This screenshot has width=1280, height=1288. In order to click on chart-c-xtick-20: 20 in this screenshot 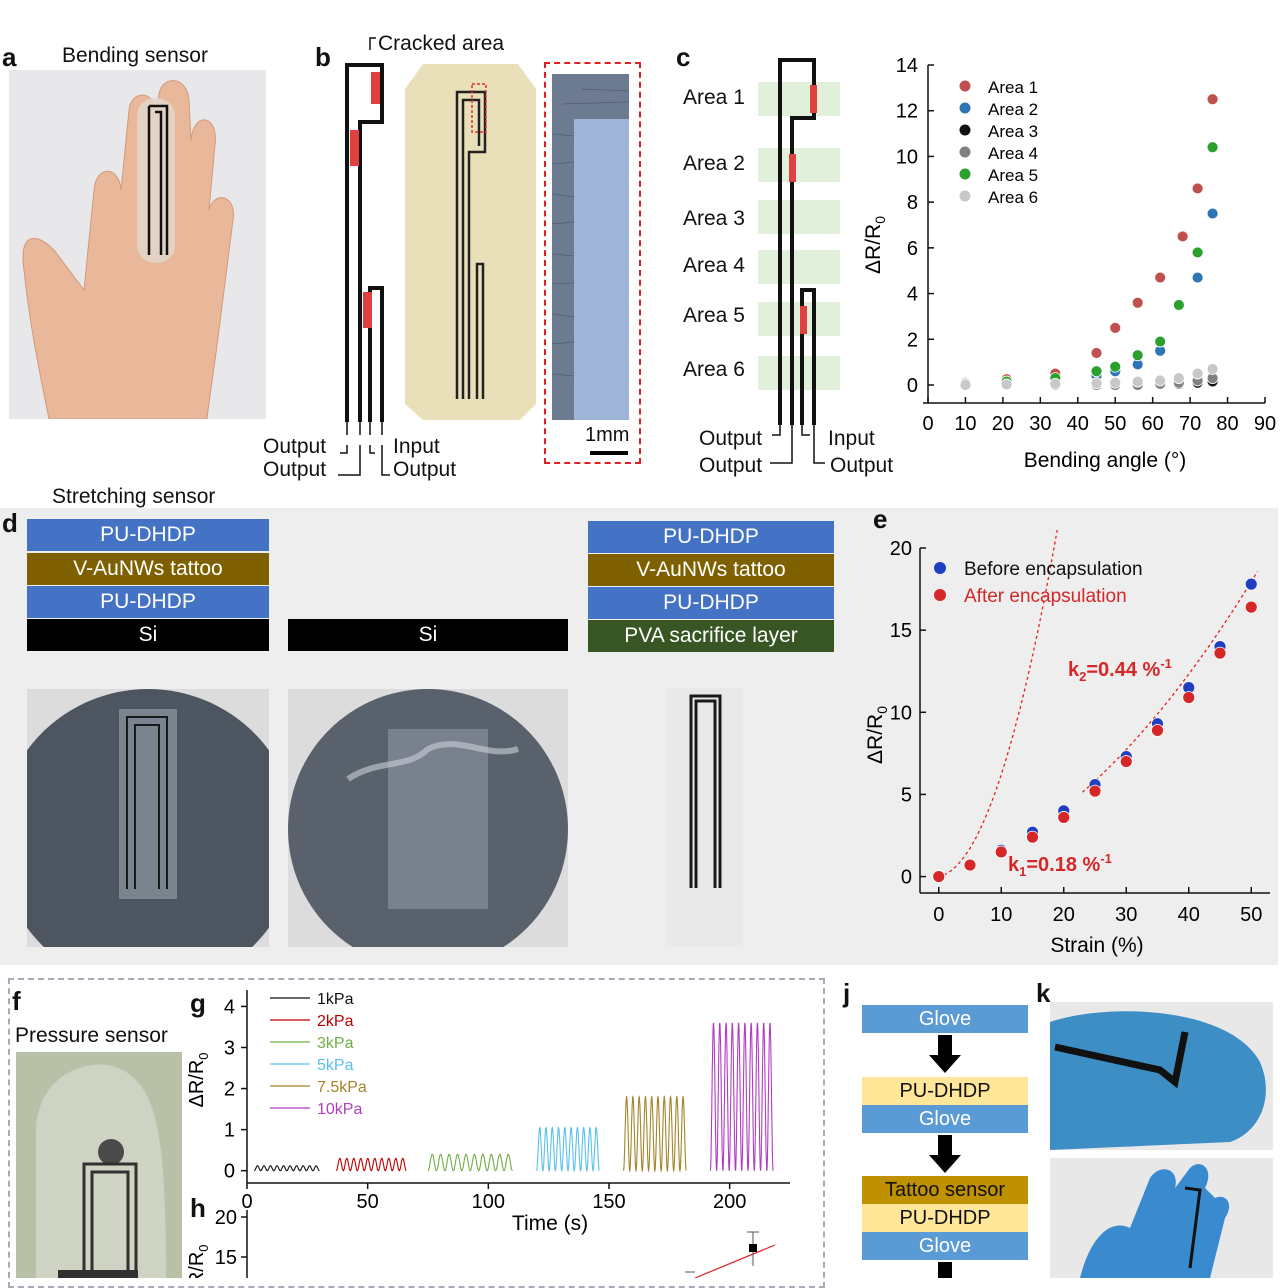, I will do `click(1003, 424)`.